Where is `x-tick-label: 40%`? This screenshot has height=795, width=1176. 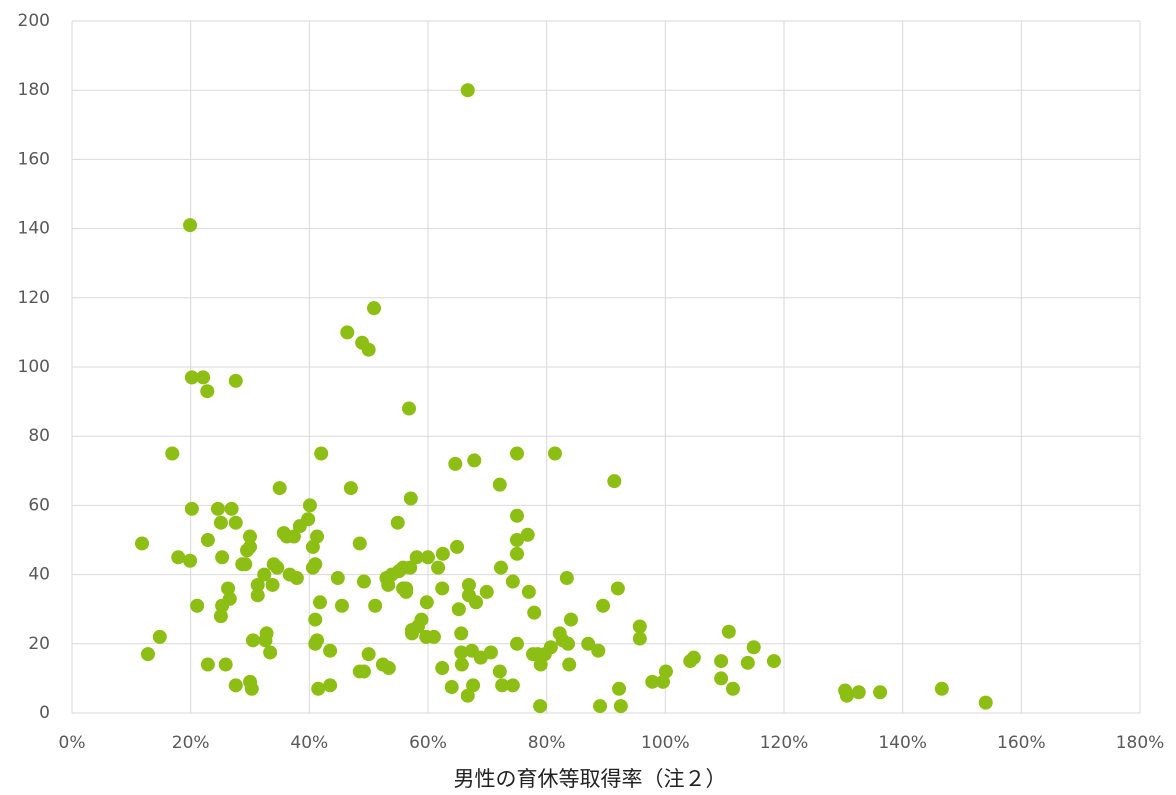
x-tick-label: 40% is located at coordinates (309, 743).